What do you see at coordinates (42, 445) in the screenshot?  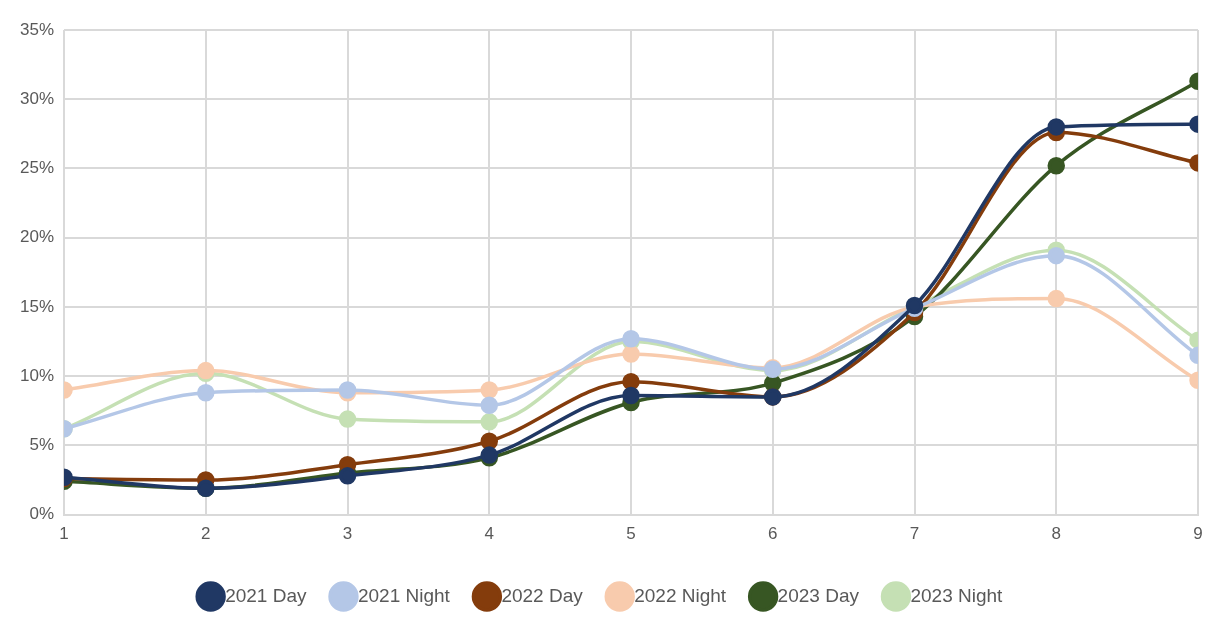 I see `y-tick-label: 5%` at bounding box center [42, 445].